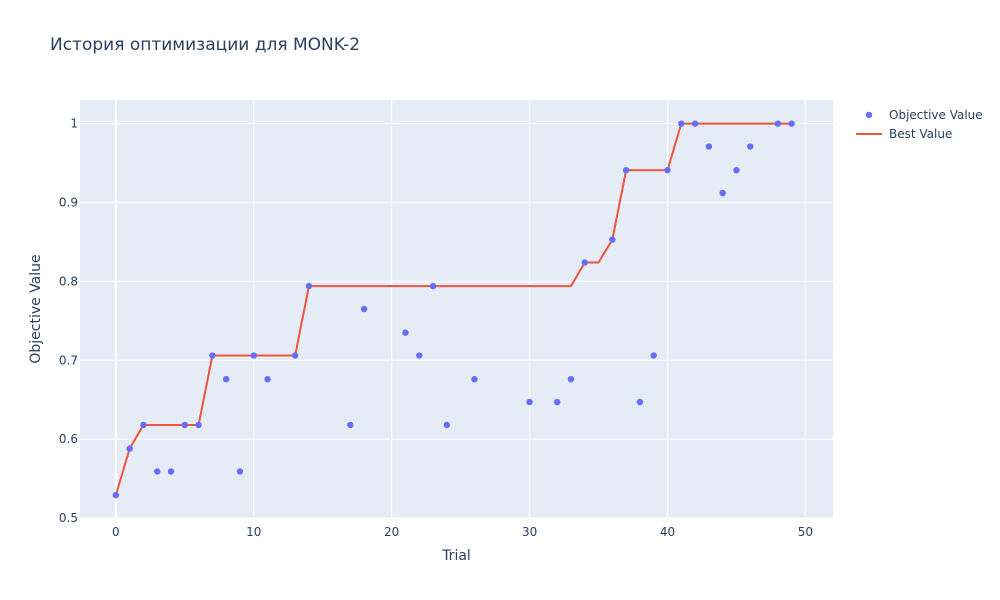 Image resolution: width=1000 pixels, height=600 pixels. Describe the element at coordinates (391, 532) in the screenshot. I see `x-tick-label: 20` at that location.